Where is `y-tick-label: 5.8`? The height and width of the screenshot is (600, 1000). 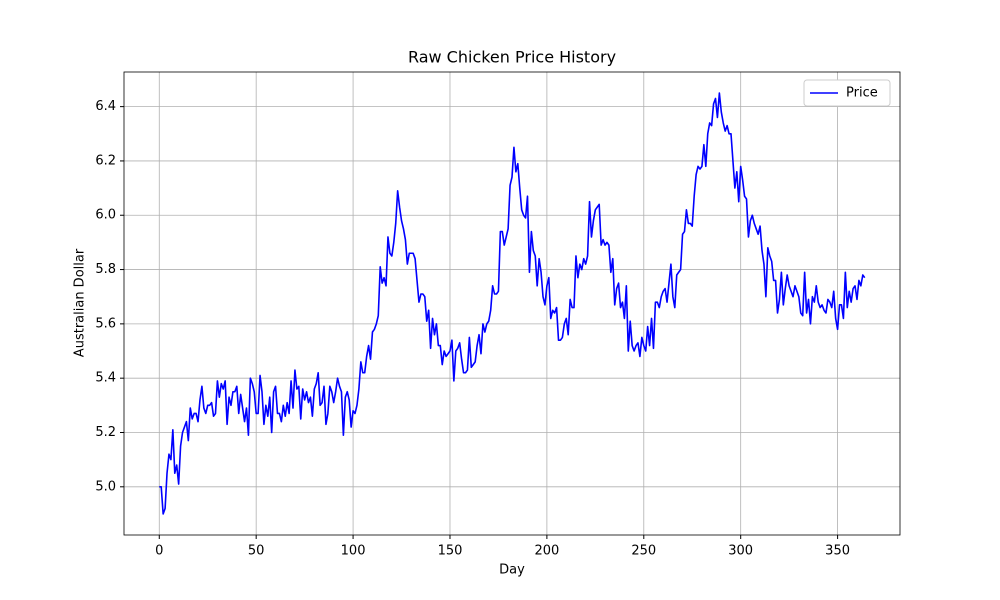
y-tick-label: 5.8 is located at coordinates (105, 269).